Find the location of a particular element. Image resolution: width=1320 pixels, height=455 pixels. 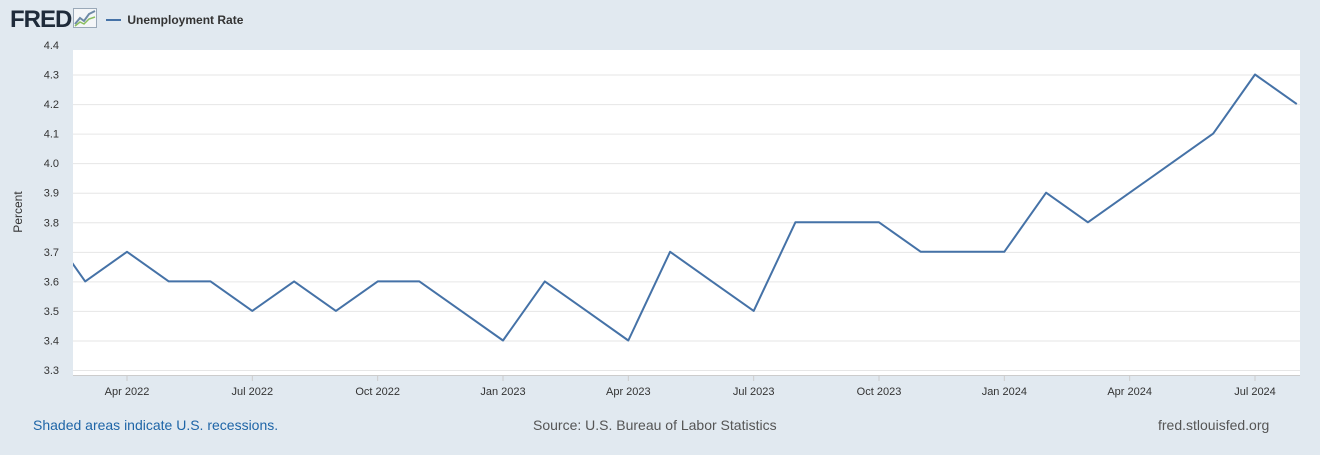

y-tick-label: 4.2 is located at coordinates (51, 105).